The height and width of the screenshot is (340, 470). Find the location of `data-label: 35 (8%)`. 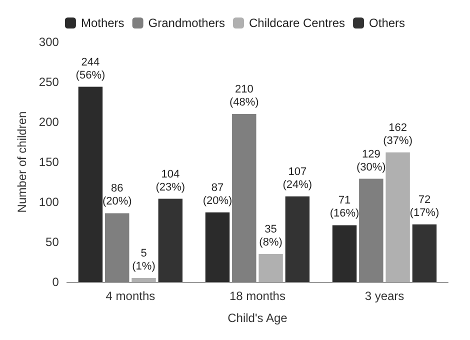

data-label: 35 (8%) is located at coordinates (270, 236).